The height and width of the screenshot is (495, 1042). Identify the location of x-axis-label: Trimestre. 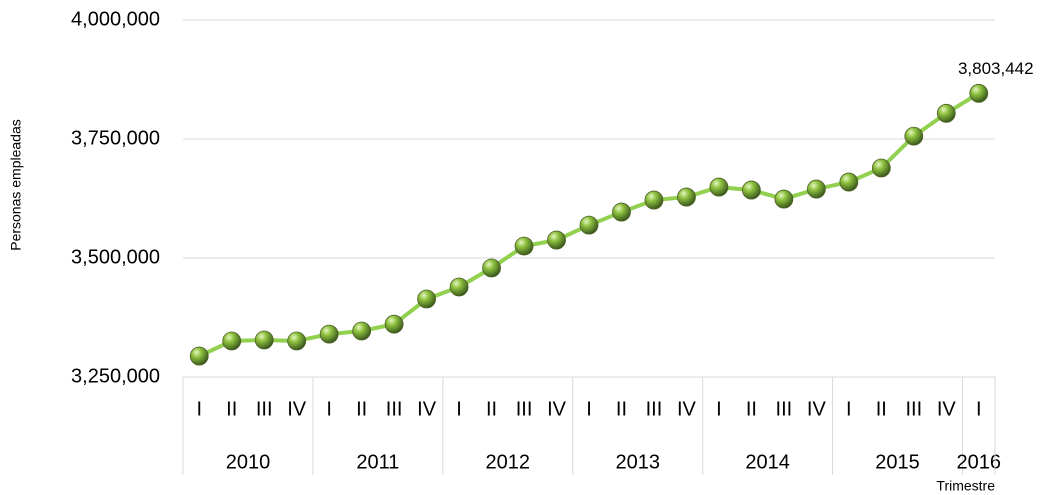
(965, 486).